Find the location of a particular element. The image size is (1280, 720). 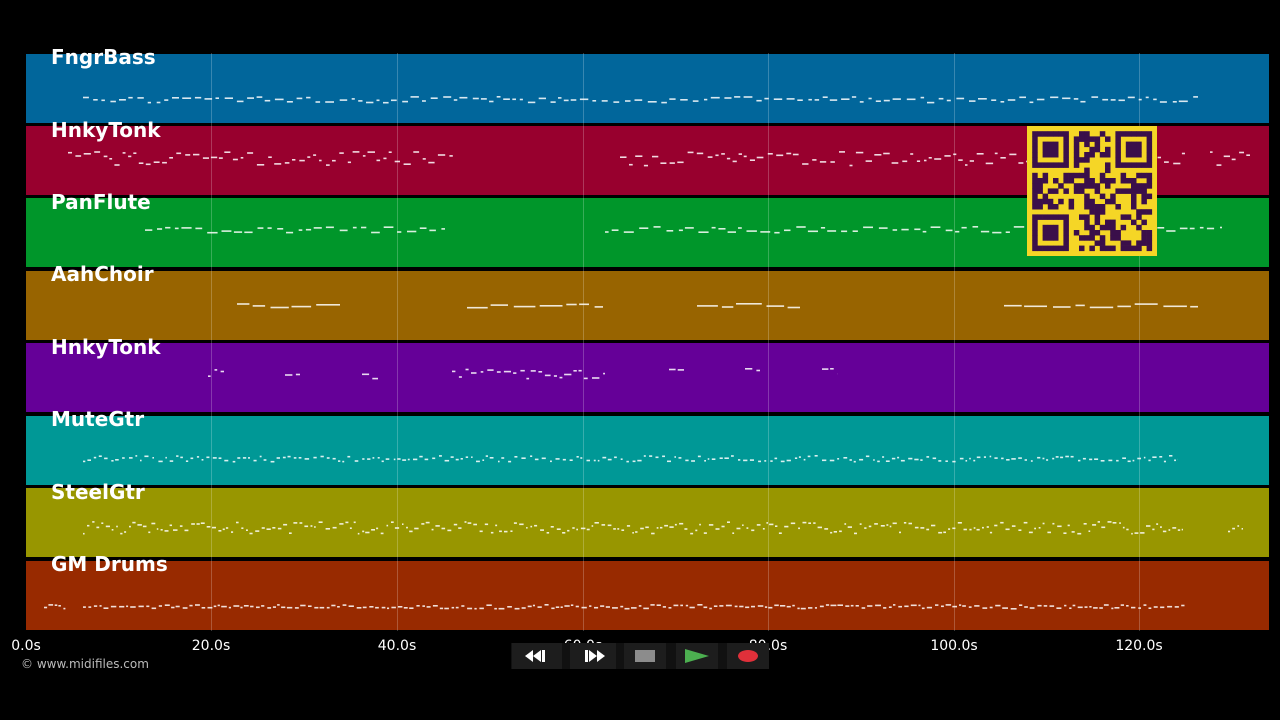

record-button is located at coordinates (748, 656).